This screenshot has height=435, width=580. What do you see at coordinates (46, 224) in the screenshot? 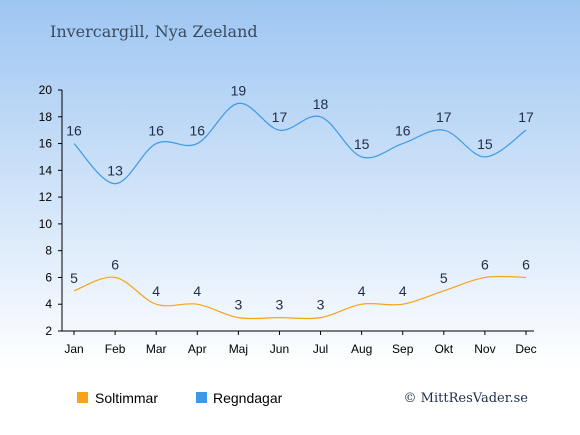
I see `y-tick-label: 10` at bounding box center [46, 224].